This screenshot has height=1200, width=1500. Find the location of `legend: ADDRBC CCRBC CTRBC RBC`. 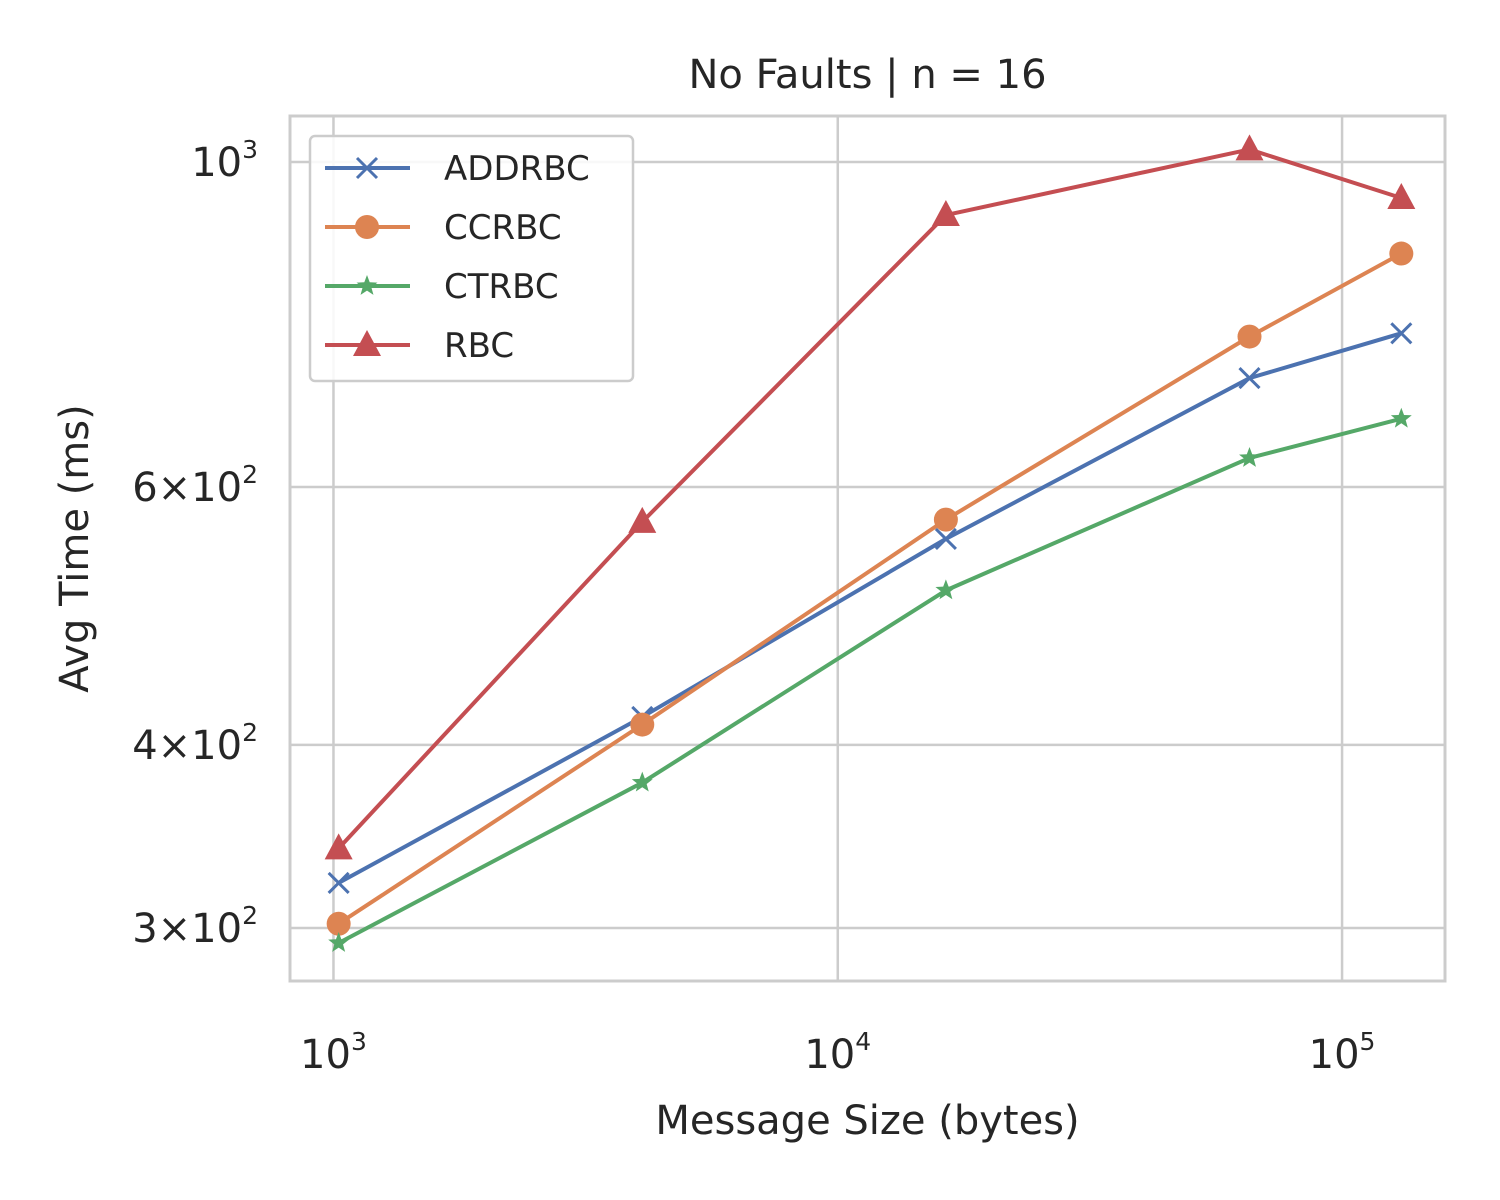

legend: ADDRBC CCRBC CTRBC RBC is located at coordinates (471, 258).